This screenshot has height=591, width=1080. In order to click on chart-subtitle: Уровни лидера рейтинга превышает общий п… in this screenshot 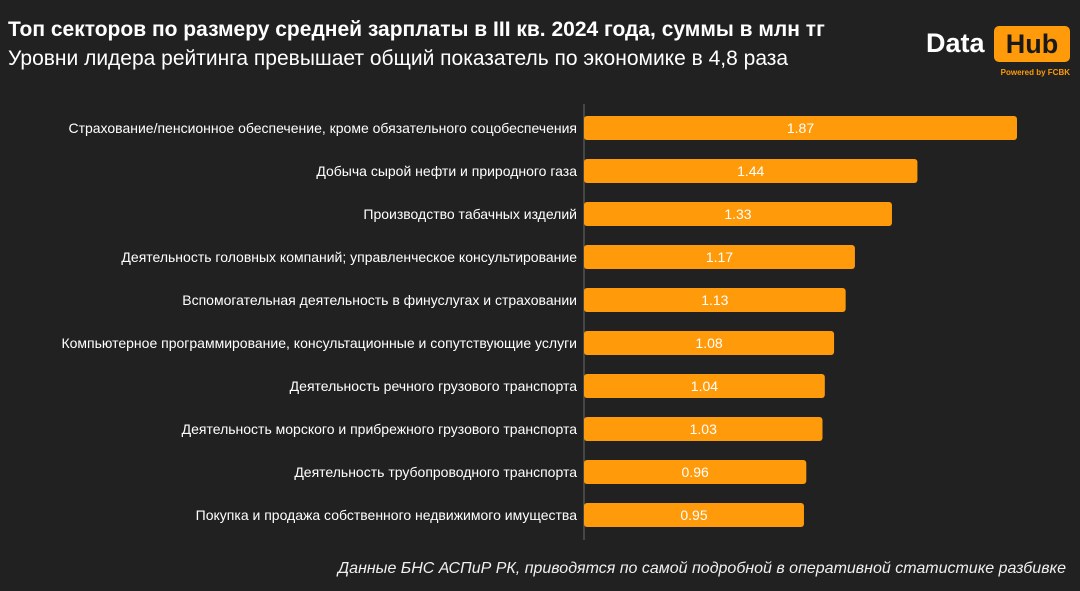, I will do `click(398, 58)`.